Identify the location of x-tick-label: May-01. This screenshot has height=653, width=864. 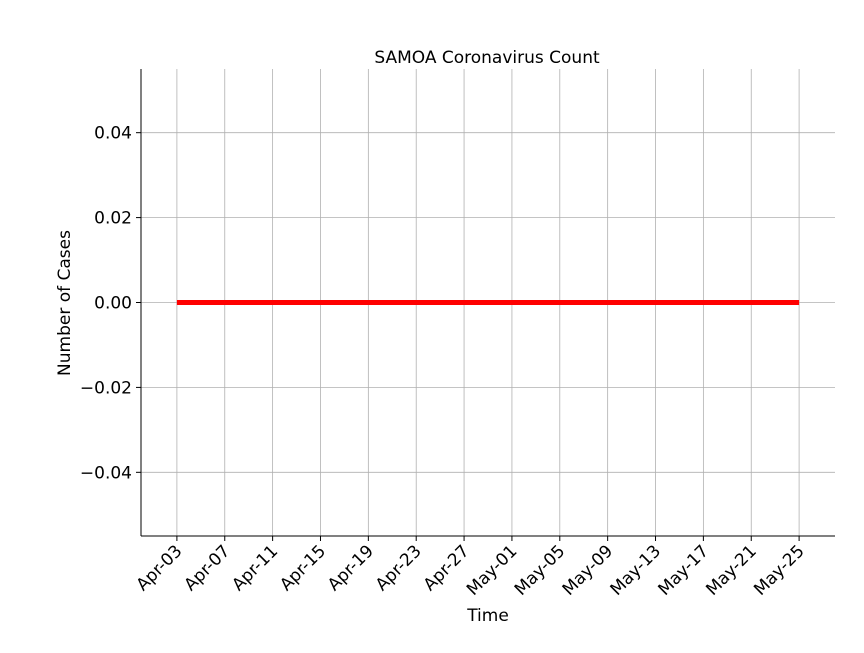
(492, 570).